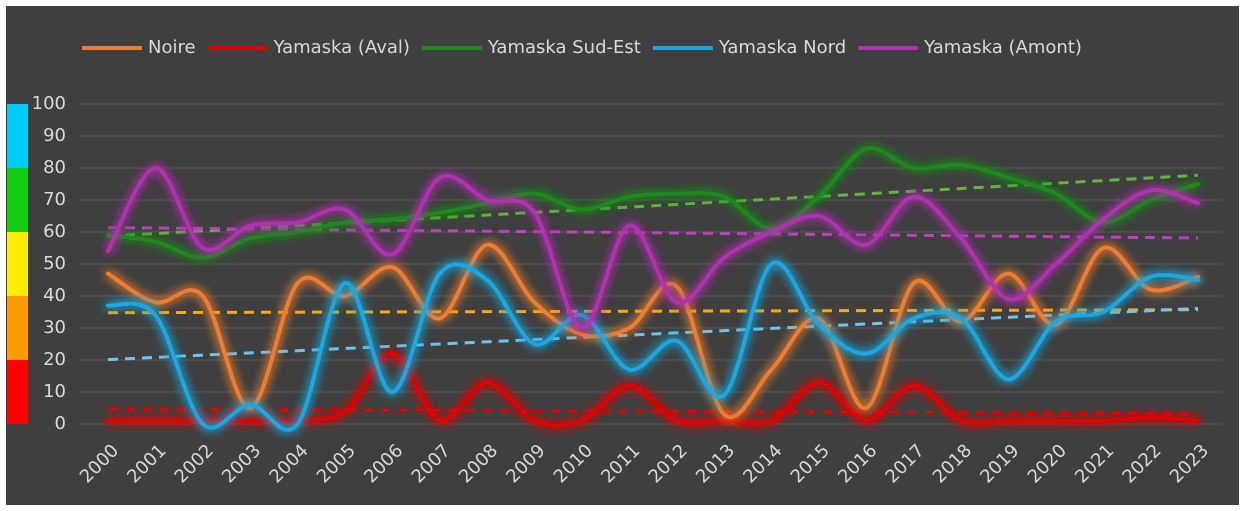 Image resolution: width=1245 pixels, height=511 pixels. Describe the element at coordinates (1002, 47) in the screenshot. I see `legend-label: Yamaska (Amont)` at that location.